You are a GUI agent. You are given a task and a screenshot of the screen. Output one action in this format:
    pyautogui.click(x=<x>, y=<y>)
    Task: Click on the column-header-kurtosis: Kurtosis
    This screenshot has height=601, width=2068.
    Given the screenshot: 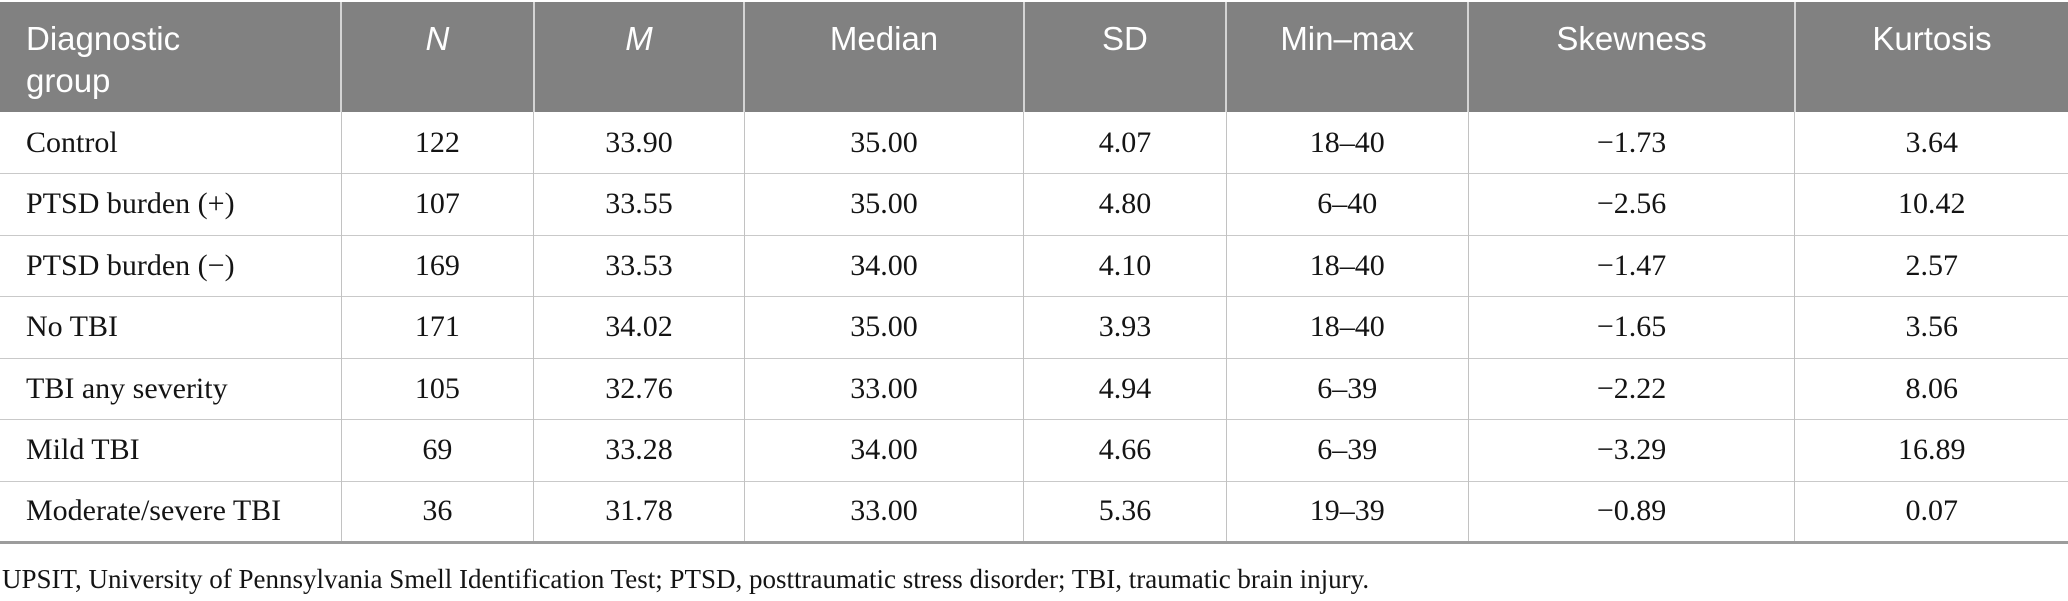 What is the action you would take?
    pyautogui.click(x=1931, y=57)
    